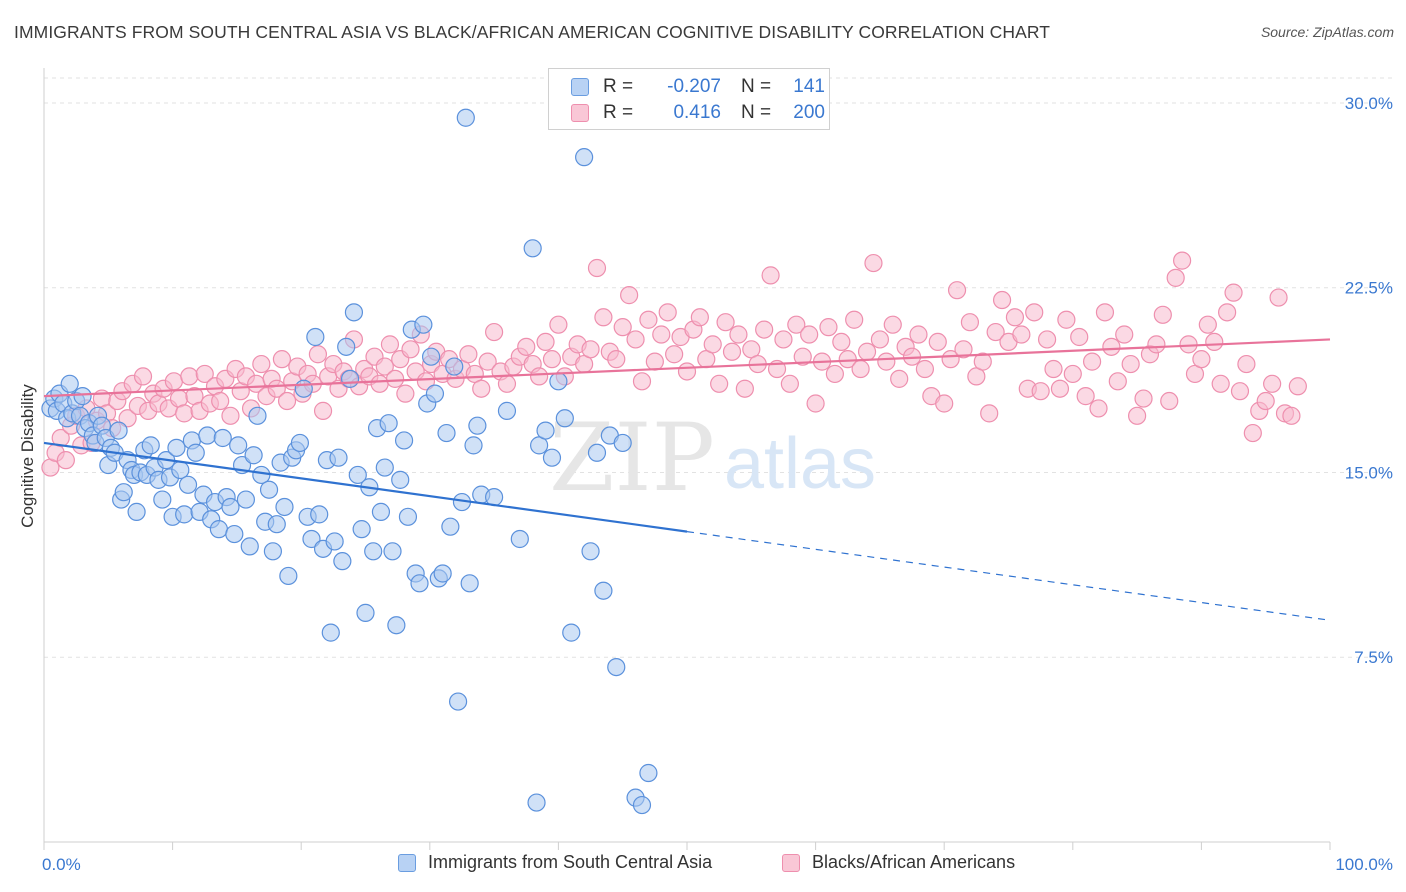 The width and height of the screenshot is (1406, 892). What do you see at coordinates (580, 87) in the screenshot?
I see `legend-swatch-blue` at bounding box center [580, 87].